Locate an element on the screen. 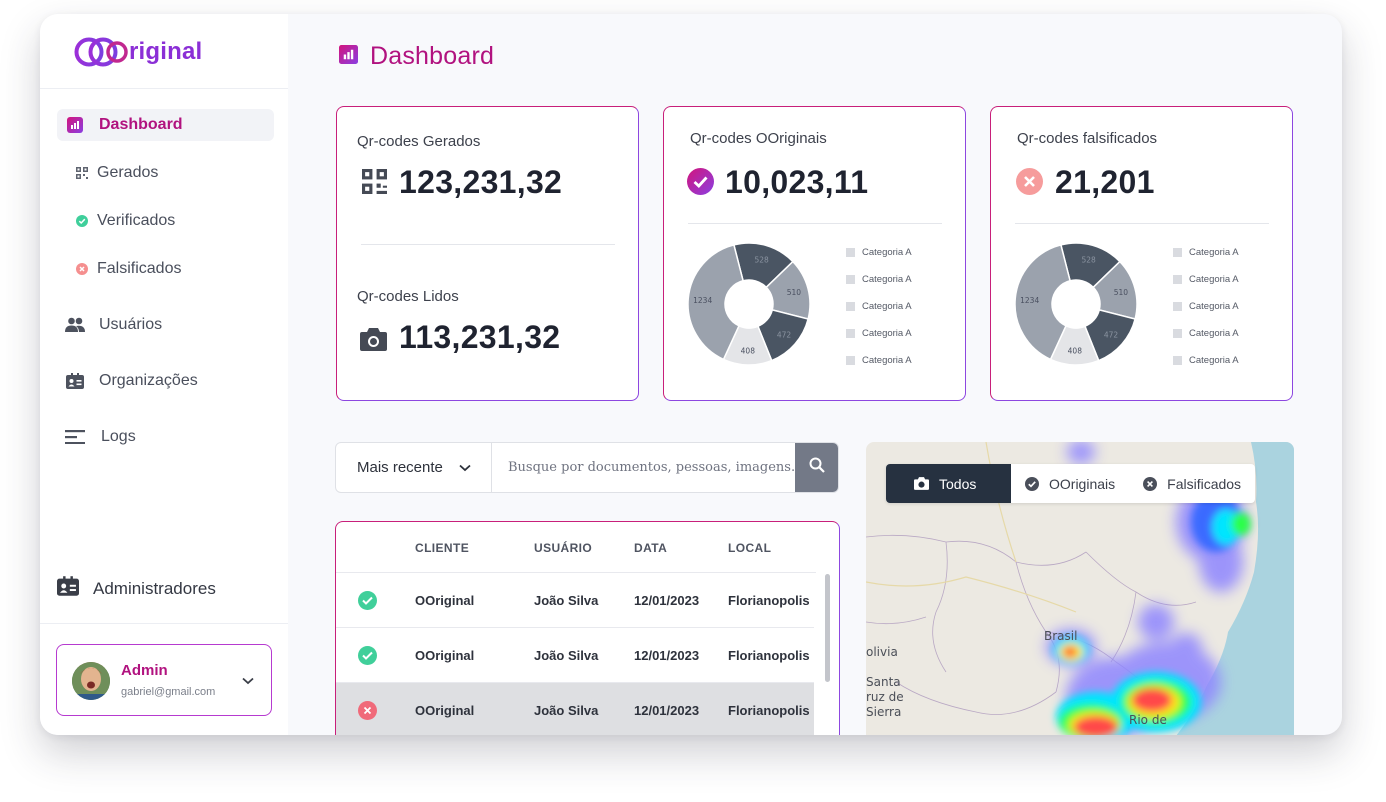  read-count: 113,231,32 is located at coordinates (480, 337).